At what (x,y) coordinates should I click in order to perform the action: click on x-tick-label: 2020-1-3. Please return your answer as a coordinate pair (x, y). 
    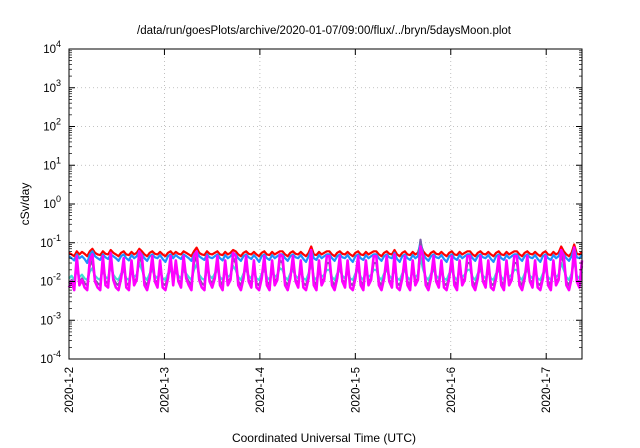
    Looking at the image, I should click on (165, 390).